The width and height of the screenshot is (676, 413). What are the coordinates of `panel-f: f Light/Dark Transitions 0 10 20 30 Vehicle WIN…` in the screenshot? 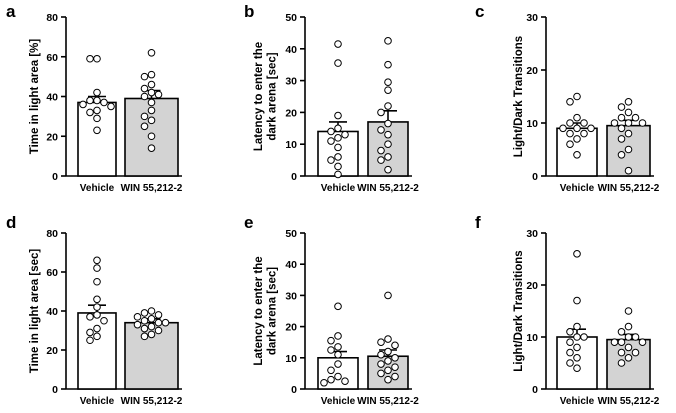 It's located at (567, 310).